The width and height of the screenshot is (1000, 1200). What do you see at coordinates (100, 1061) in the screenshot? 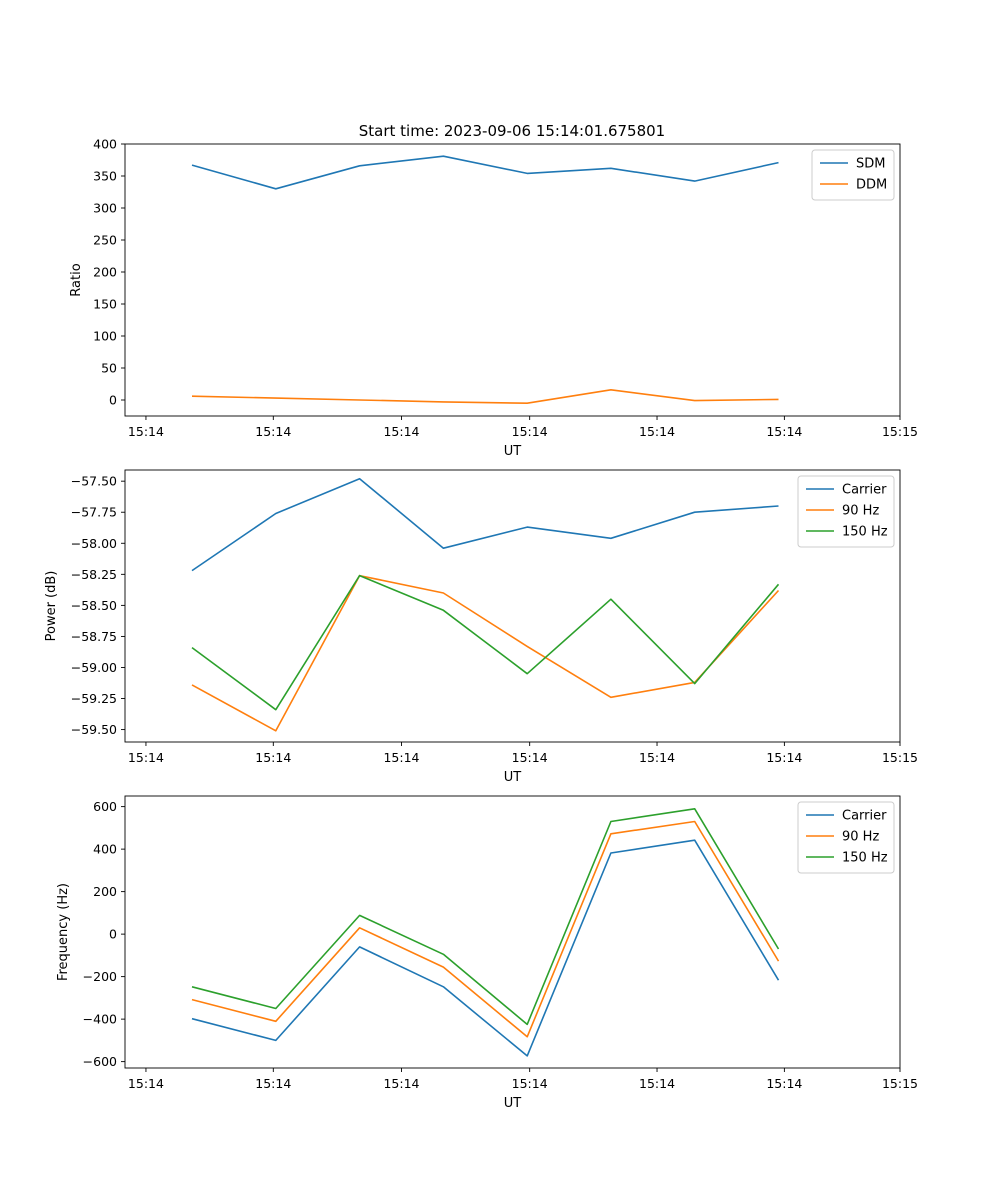
I see `y-tick-label: −600` at bounding box center [100, 1061].